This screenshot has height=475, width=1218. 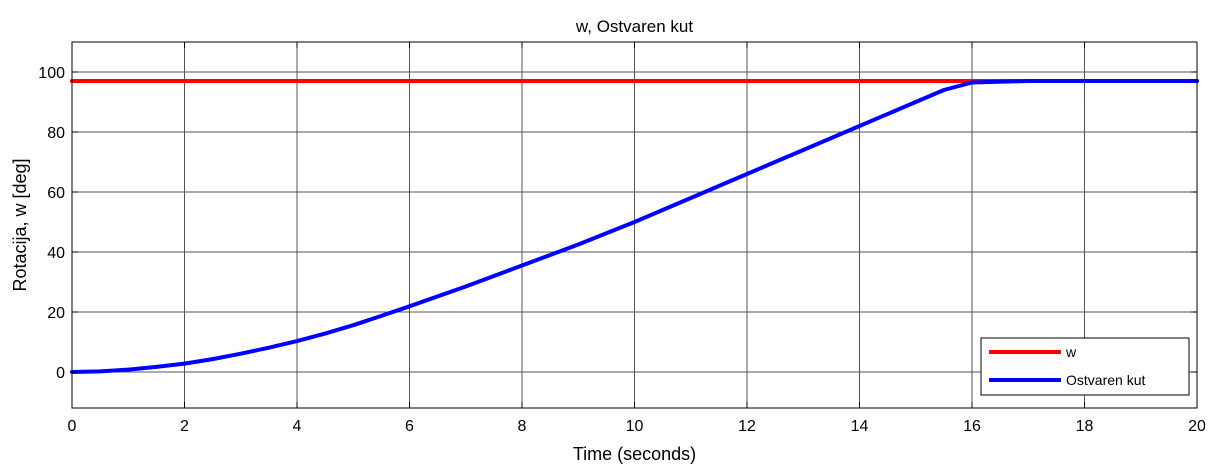 I want to click on y-axis-label: Rotacija, w [deg], so click(x=20, y=224).